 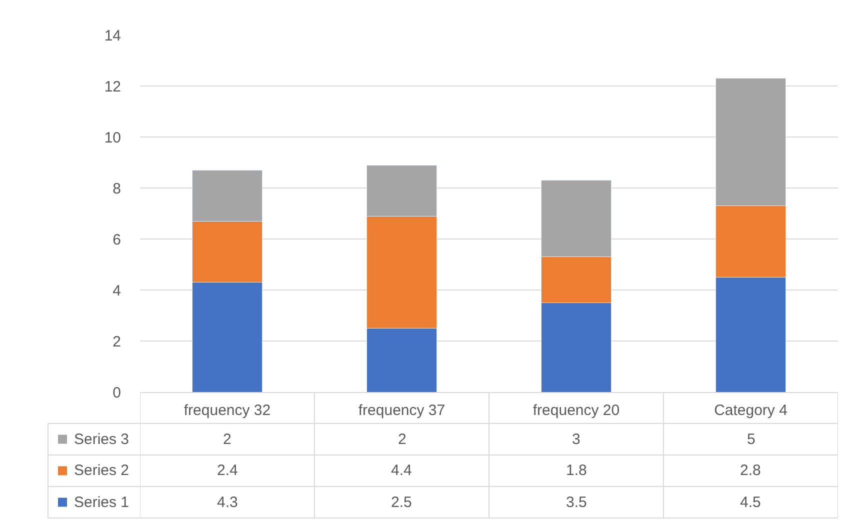 I want to click on y-tick-label: 10, so click(x=112, y=137).